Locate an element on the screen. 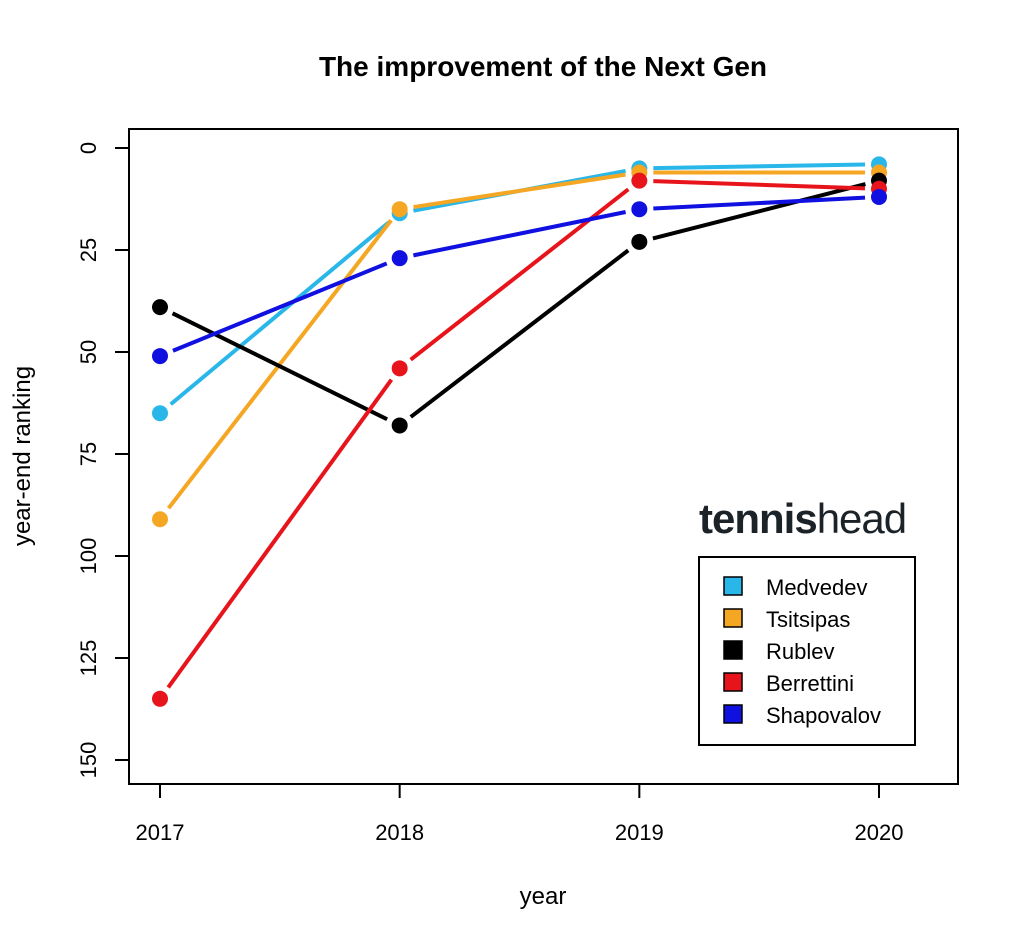  series-shapovalov is located at coordinates (519, 276).